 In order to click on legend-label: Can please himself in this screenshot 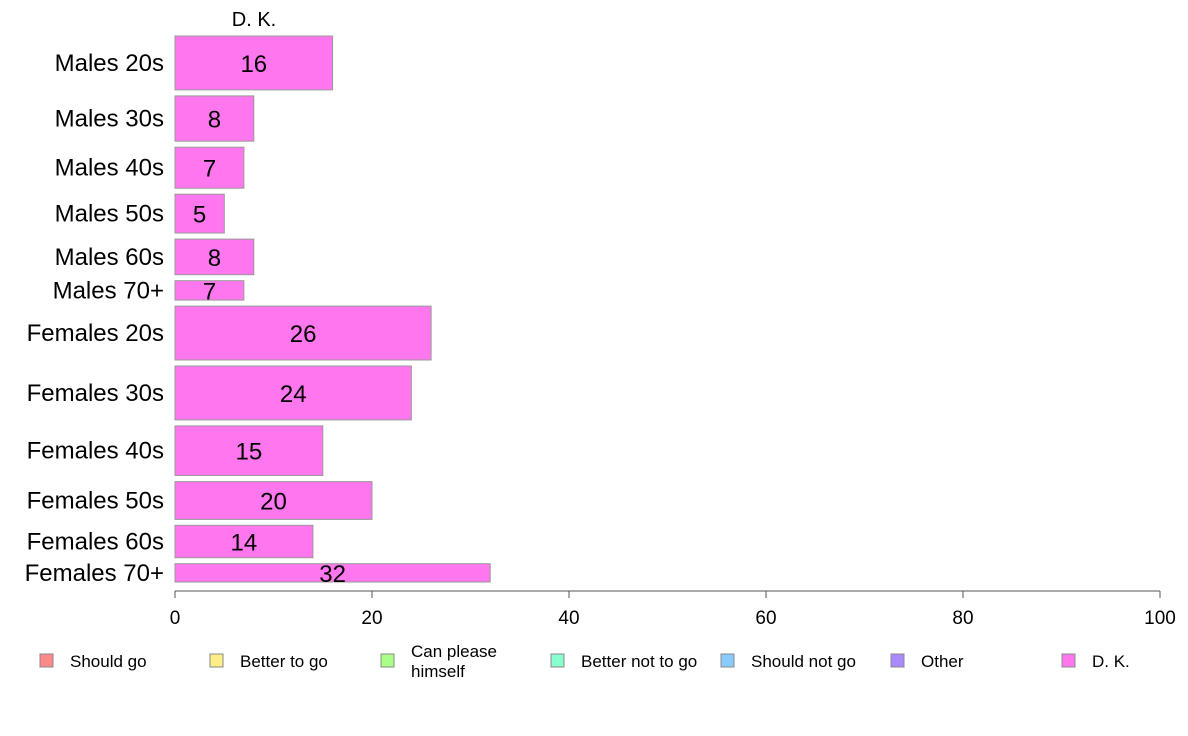, I will do `click(454, 661)`.